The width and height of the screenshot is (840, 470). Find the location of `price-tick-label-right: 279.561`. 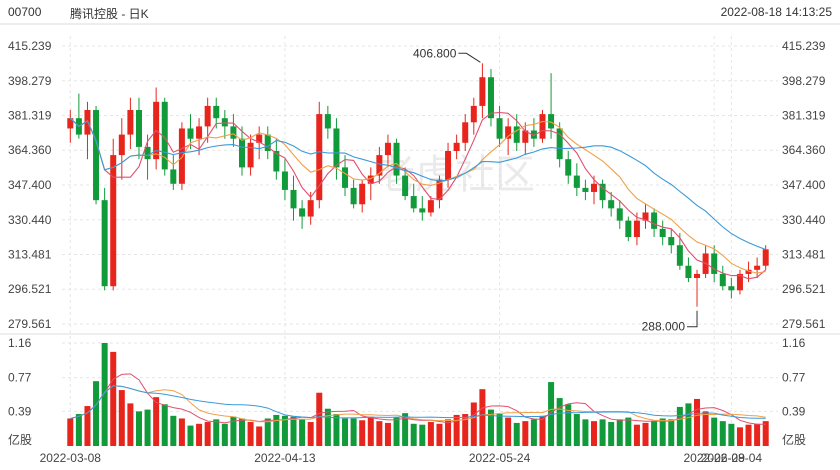

price-tick-label-right: 279.561 is located at coordinates (804, 324).